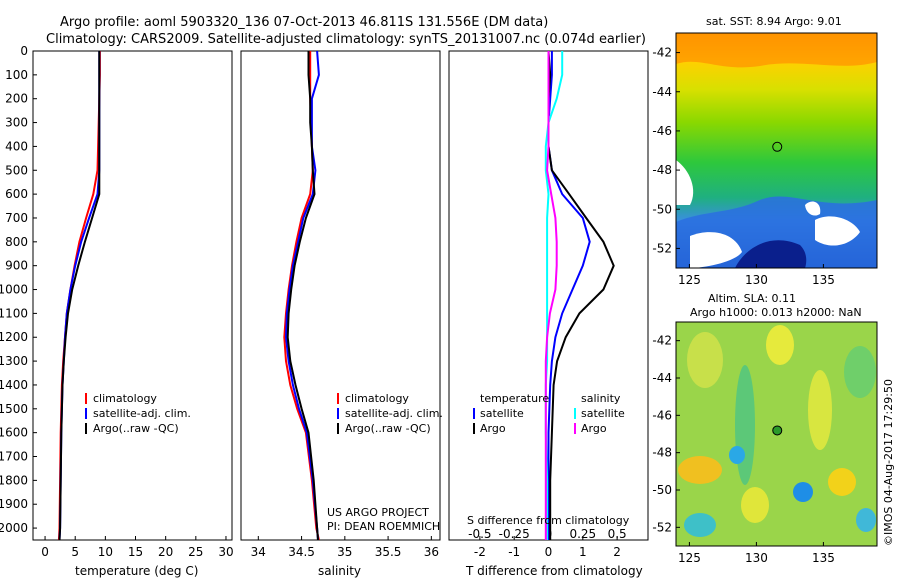  What do you see at coordinates (617, 552) in the screenshot?
I see `x-tick-label: 2` at bounding box center [617, 552].